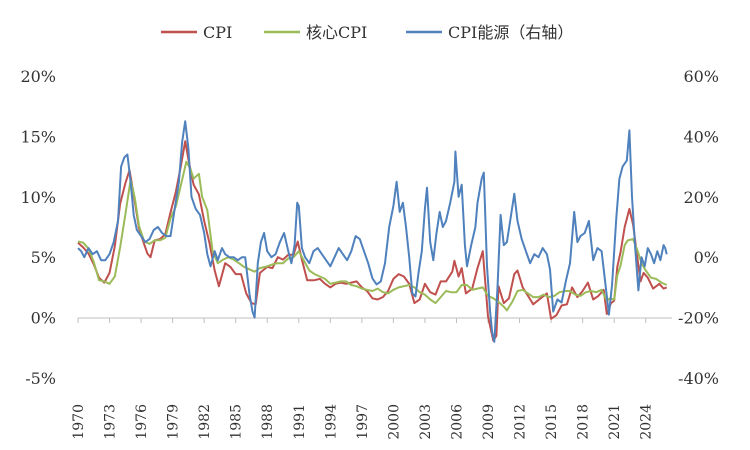  What do you see at coordinates (552, 422) in the screenshot?
I see `x-tick-label: 2015` at bounding box center [552, 422].